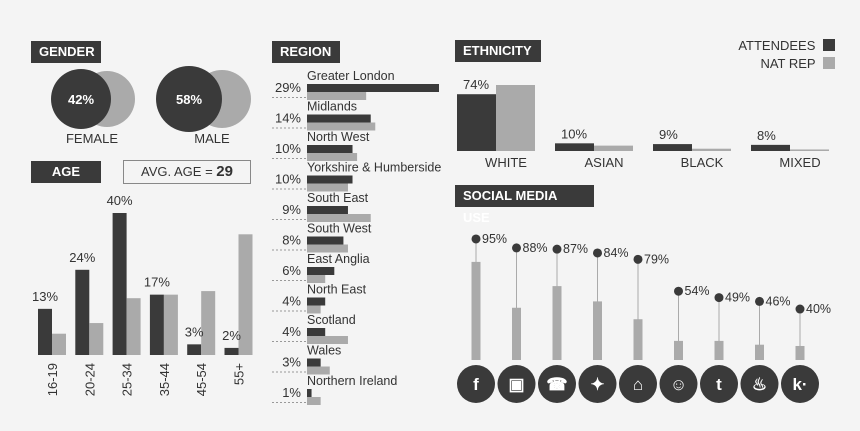 Image resolution: width=860 pixels, height=431 pixels. I want to click on age-category-label-2: 25-34, so click(127, 379).